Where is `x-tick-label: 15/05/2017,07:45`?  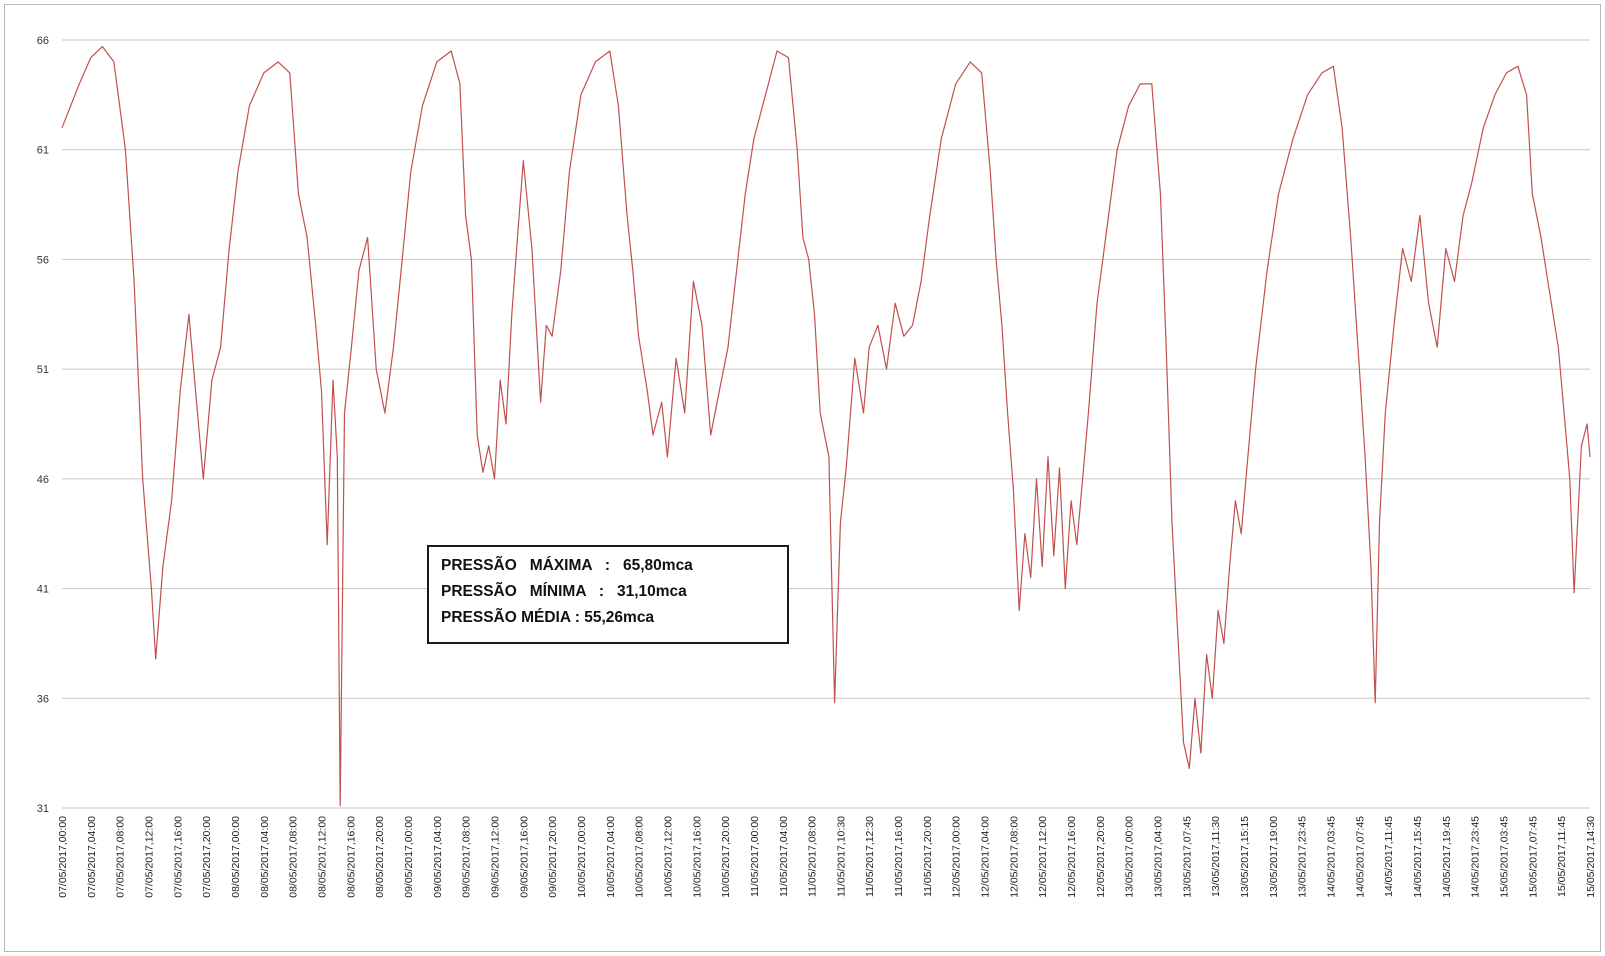 x-tick-label: 15/05/2017,07:45 is located at coordinates (1533, 857).